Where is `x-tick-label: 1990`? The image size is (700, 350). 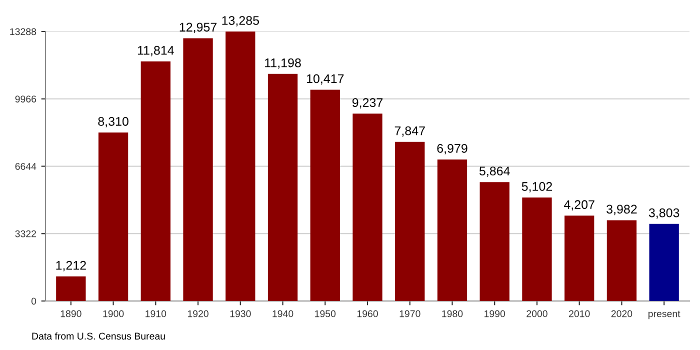
x-tick-label: 1990 is located at coordinates (495, 314).